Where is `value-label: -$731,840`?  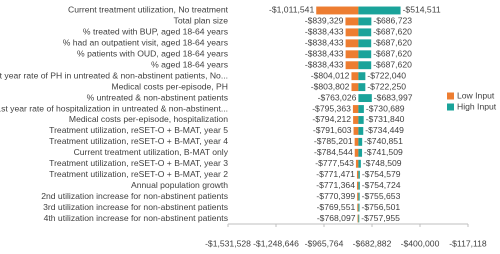
value-label: -$731,840 is located at coordinates (385, 119).